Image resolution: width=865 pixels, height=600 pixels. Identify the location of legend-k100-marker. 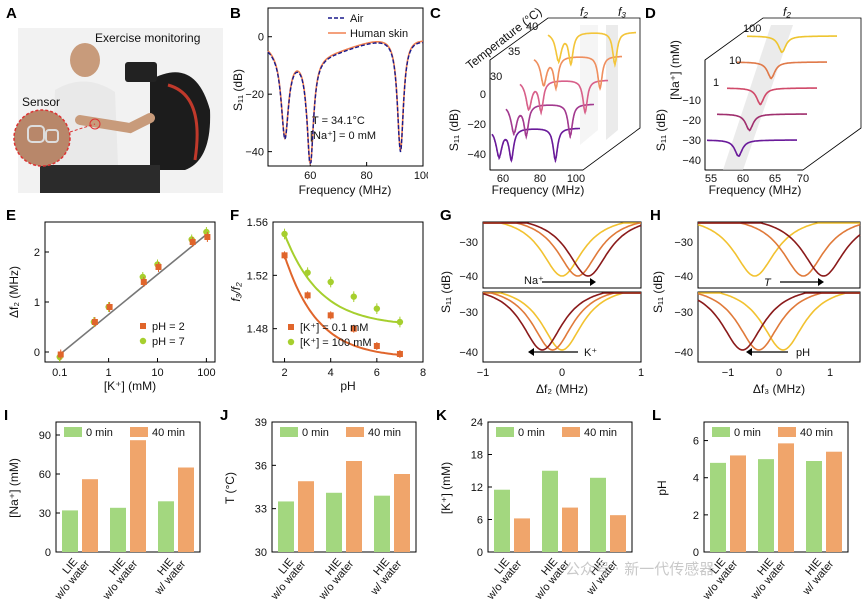
(291, 342).